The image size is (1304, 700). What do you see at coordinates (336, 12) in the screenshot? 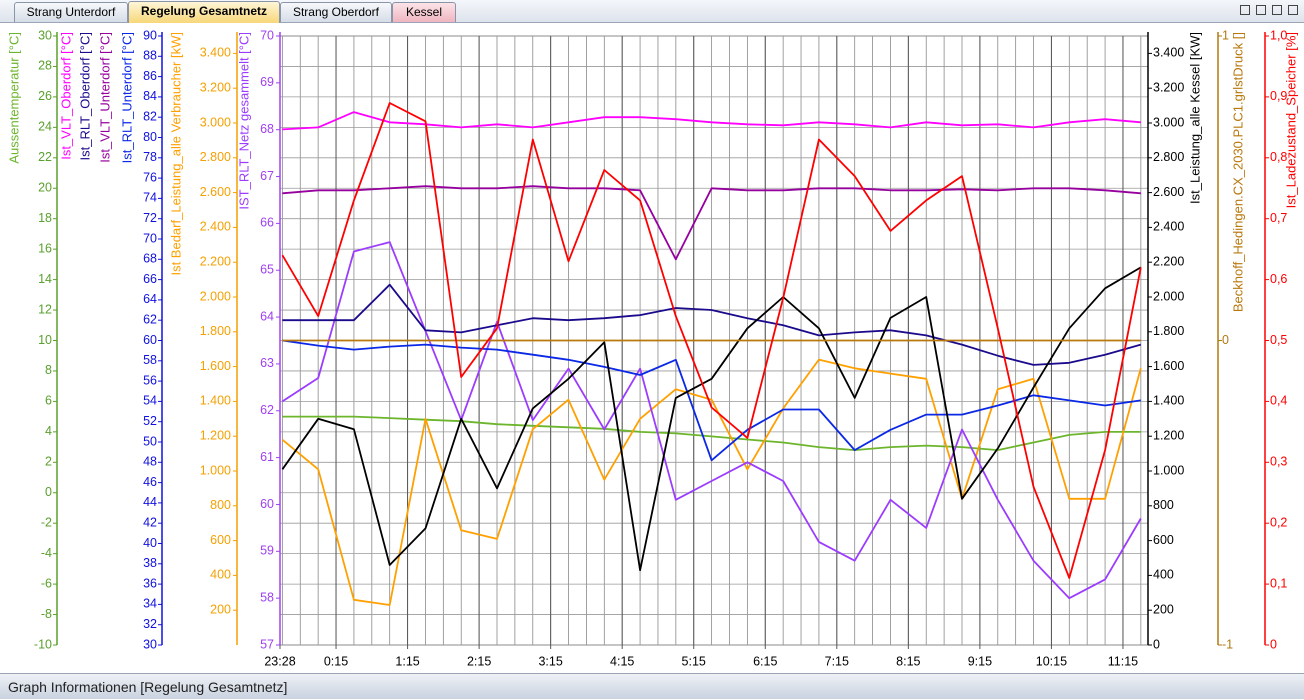
I see `tab: Strang Oberdorf` at bounding box center [336, 12].